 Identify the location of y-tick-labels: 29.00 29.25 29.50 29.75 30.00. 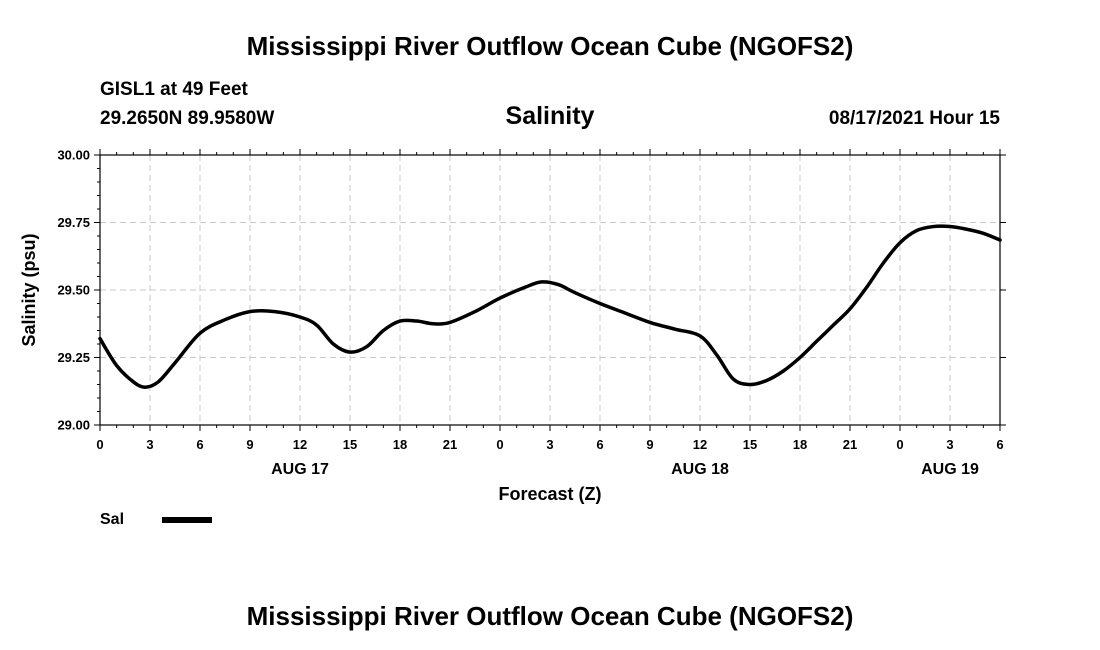
(73, 290).